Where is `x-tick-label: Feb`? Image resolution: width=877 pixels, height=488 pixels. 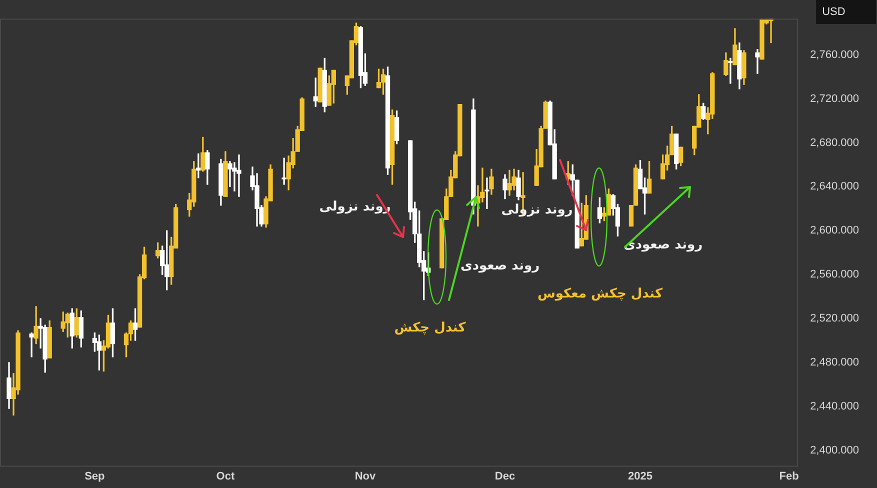
x-tick-label: Feb is located at coordinates (789, 476).